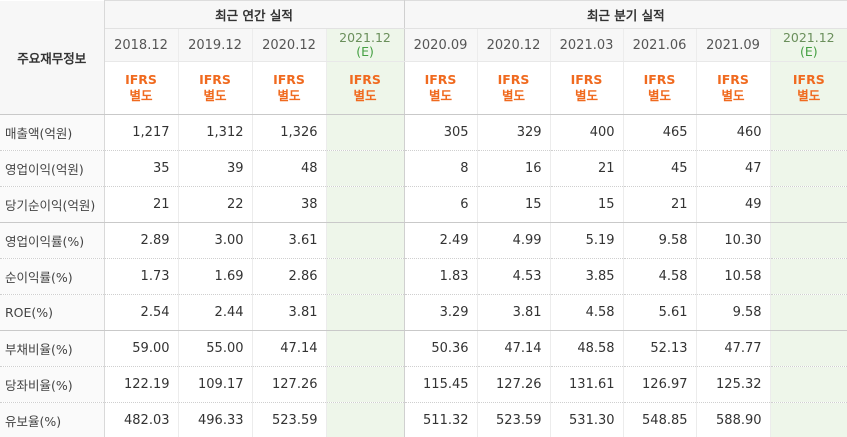 The width and height of the screenshot is (847, 437). What do you see at coordinates (441, 348) in the screenshot?
I see `value-cell: 50.36` at bounding box center [441, 348].